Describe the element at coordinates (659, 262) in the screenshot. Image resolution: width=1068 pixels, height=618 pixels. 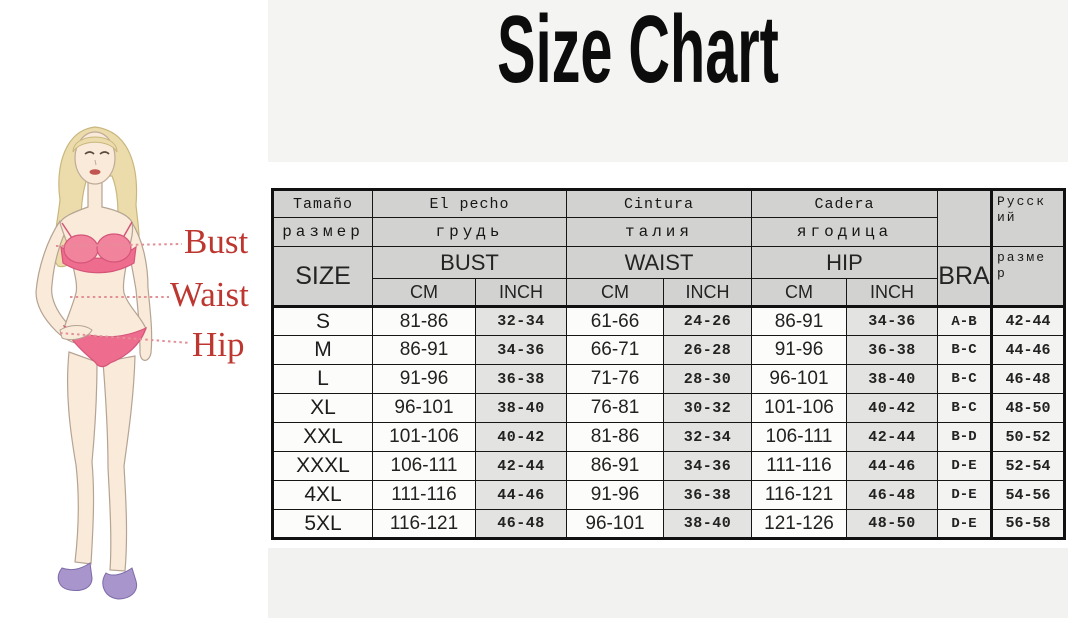
I see `header-waist: WAIST` at that location.